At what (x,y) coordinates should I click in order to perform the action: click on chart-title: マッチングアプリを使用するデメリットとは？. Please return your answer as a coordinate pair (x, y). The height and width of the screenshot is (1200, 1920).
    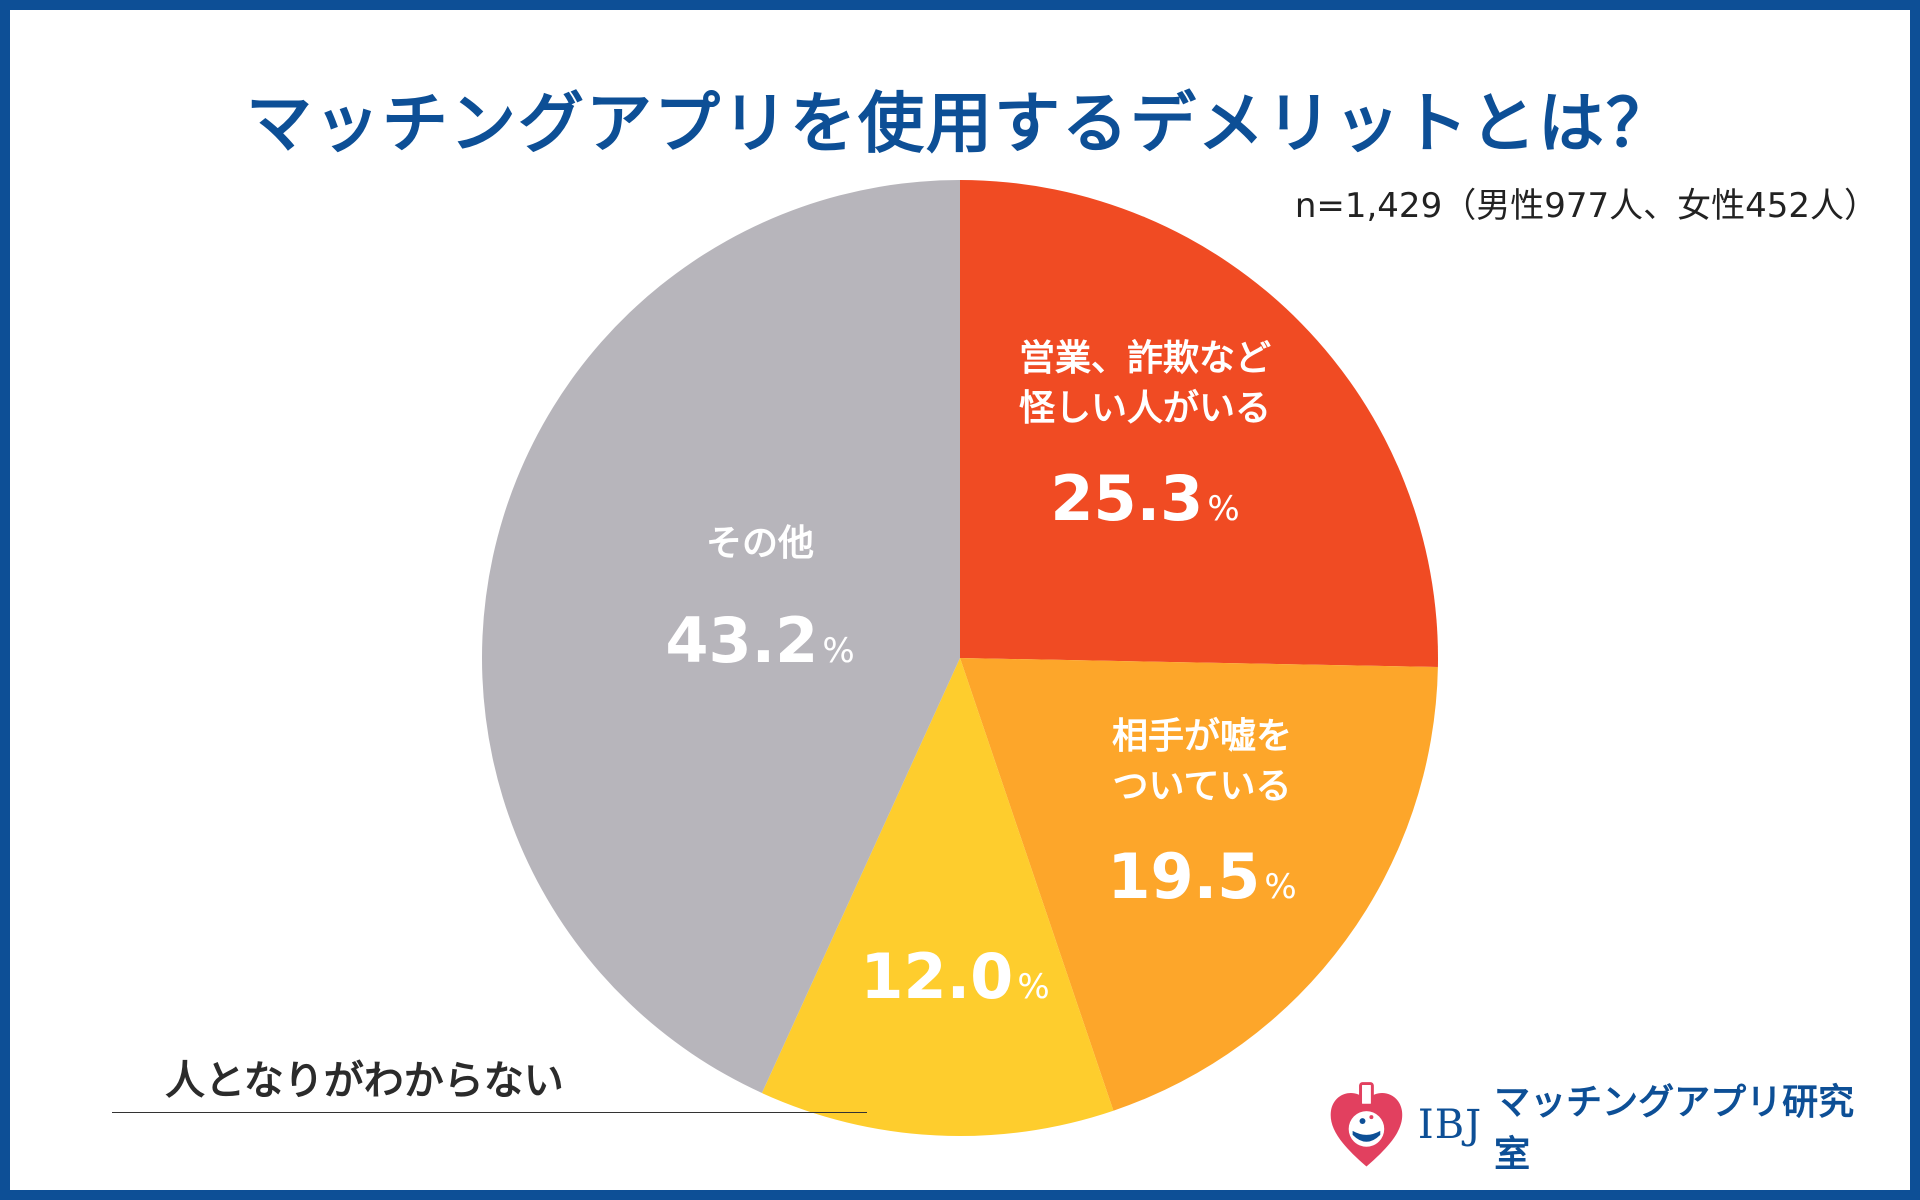
    Looking at the image, I should click on (960, 123).